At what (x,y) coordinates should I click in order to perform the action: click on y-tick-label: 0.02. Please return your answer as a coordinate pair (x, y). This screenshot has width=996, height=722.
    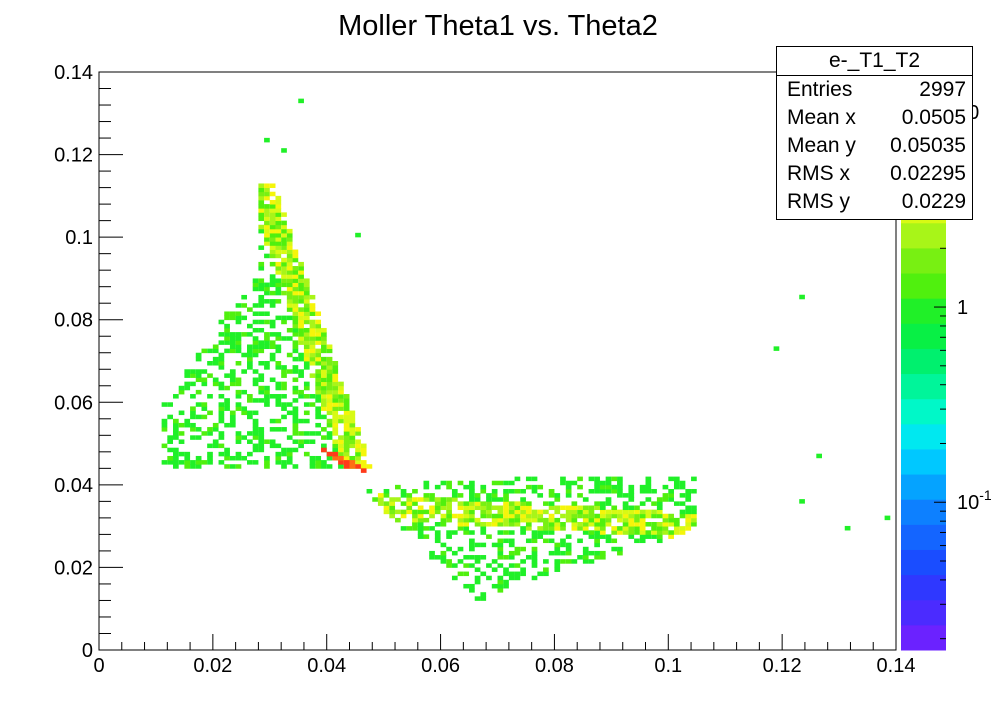
    Looking at the image, I should click on (73, 568).